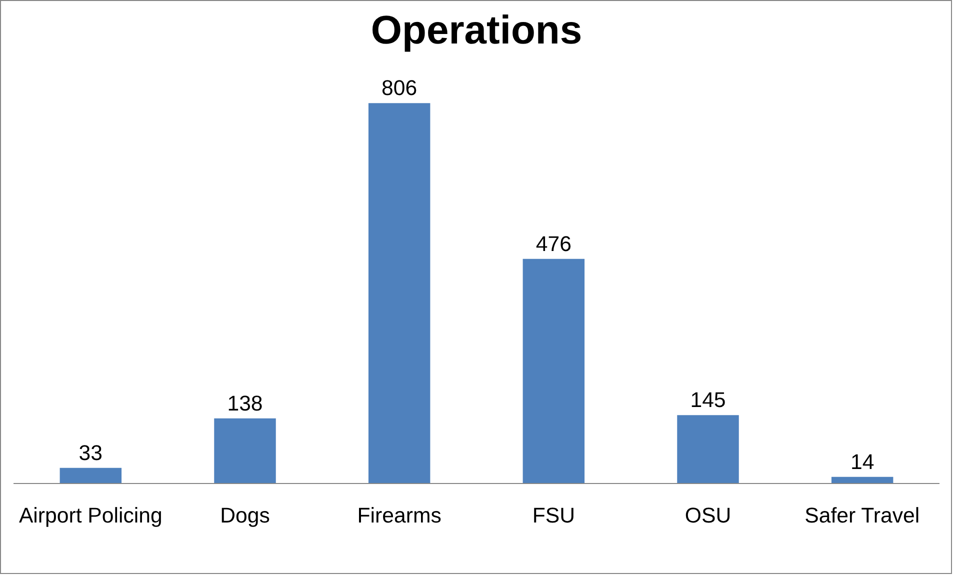  What do you see at coordinates (708, 516) in the screenshot?
I see `x-tick-label: OSU` at bounding box center [708, 516].